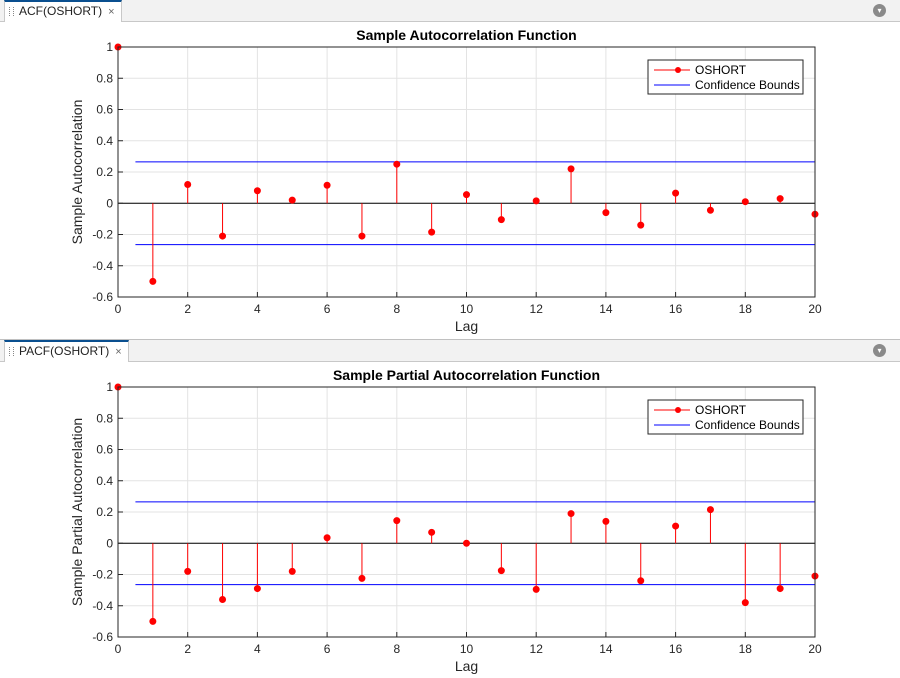  What do you see at coordinates (77, 512) in the screenshot?
I see `y-axis-label: Sample Partial Autocorrelation` at bounding box center [77, 512].